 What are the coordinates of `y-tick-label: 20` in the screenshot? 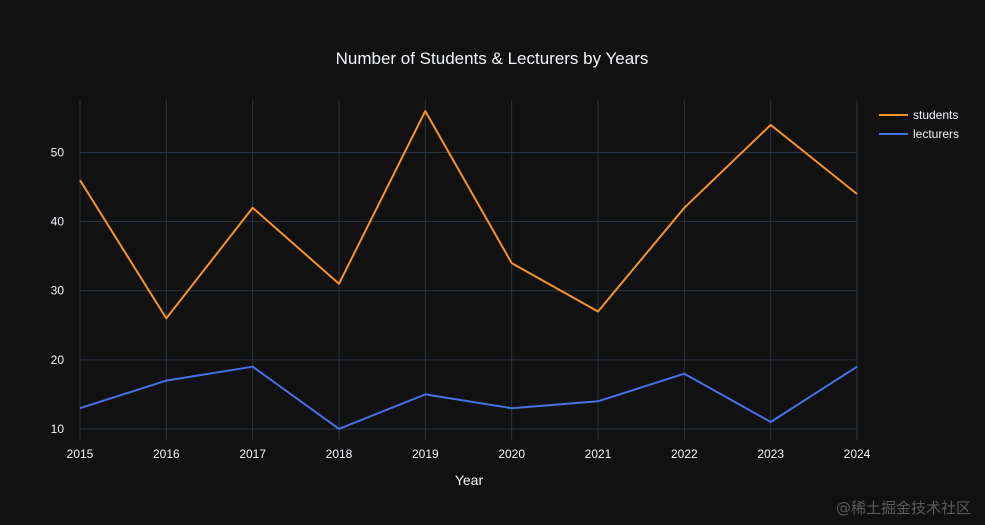 It's located at (58, 360).